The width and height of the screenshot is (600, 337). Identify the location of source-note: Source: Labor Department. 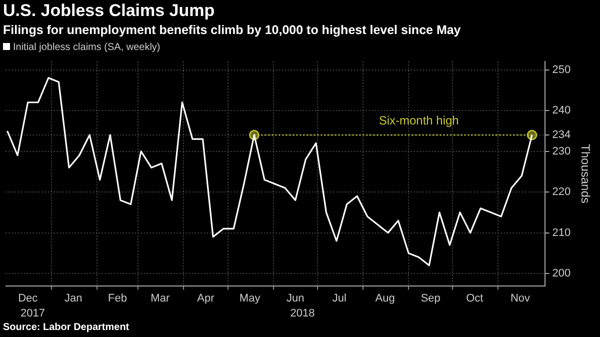
(66, 327).